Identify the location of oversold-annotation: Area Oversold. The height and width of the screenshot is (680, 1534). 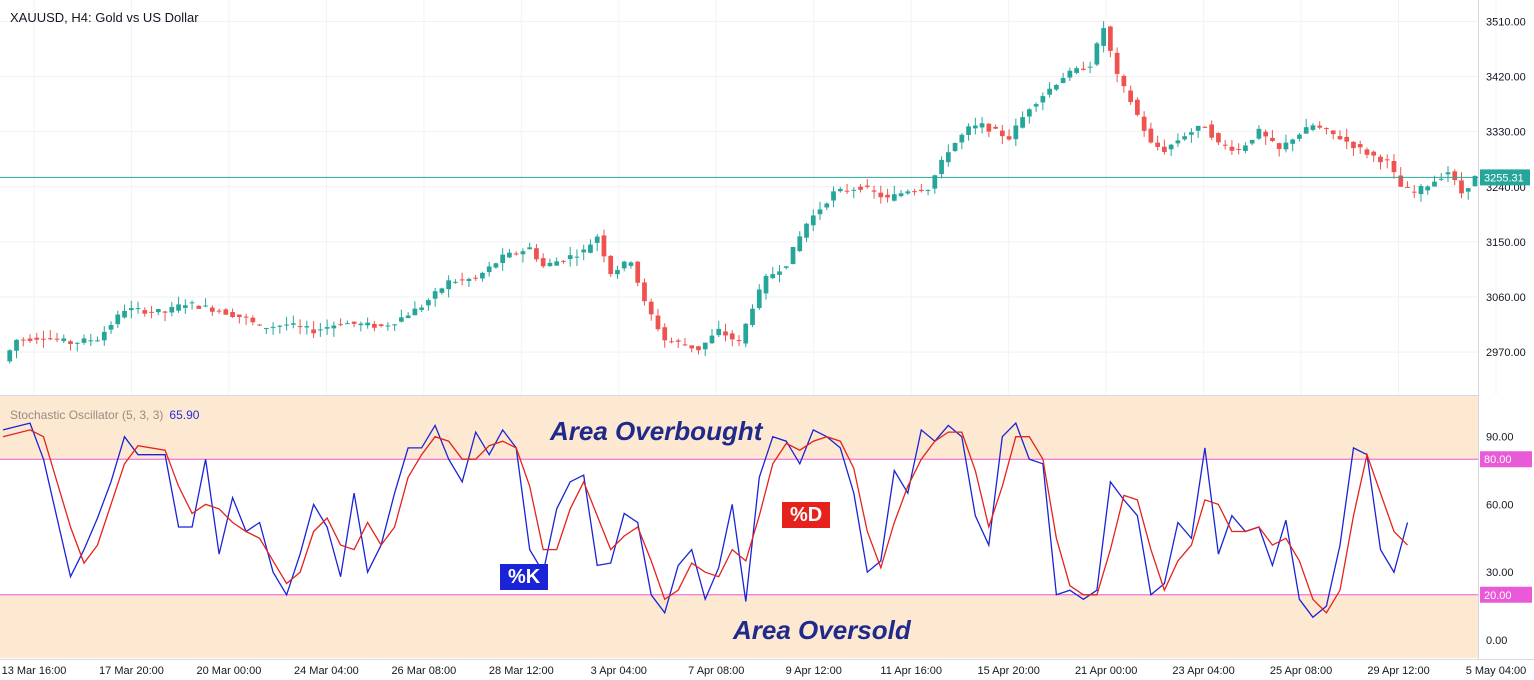
(822, 630).